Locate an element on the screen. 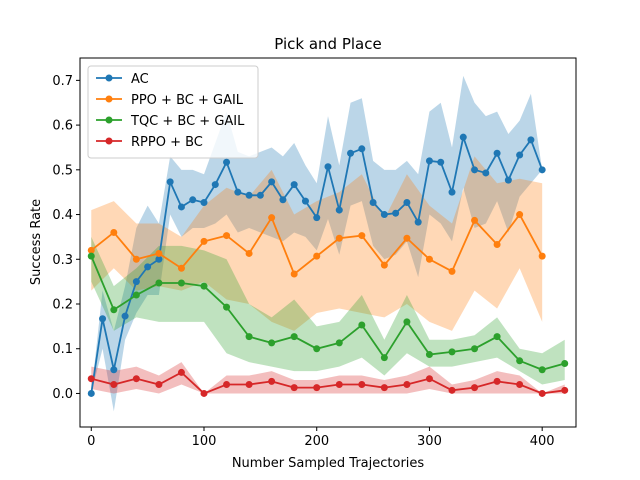 The image size is (640, 480). x-tick-label: 200 is located at coordinates (316, 441).